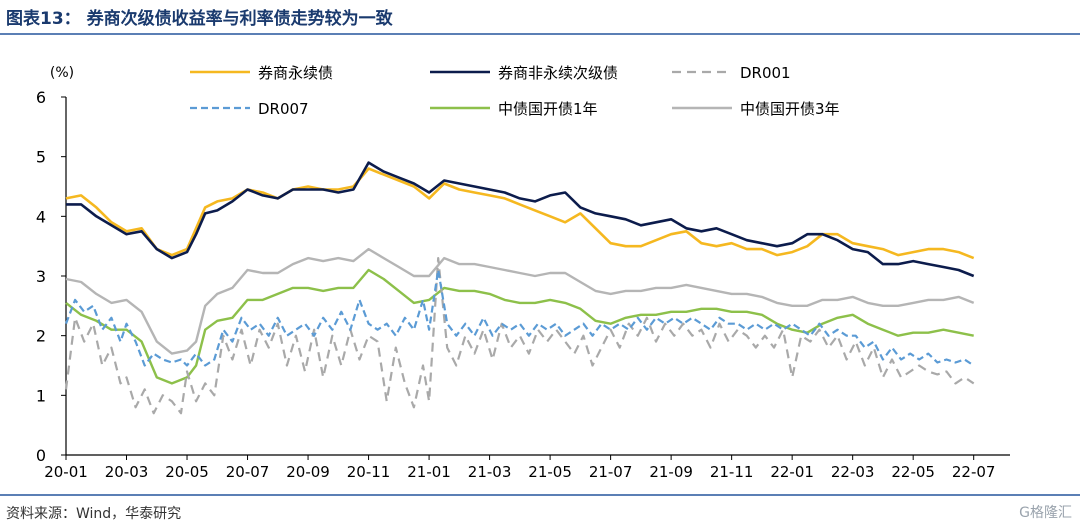 This screenshot has width=1080, height=526. I want to click on x-tick-label: 21-09, so click(671, 472).